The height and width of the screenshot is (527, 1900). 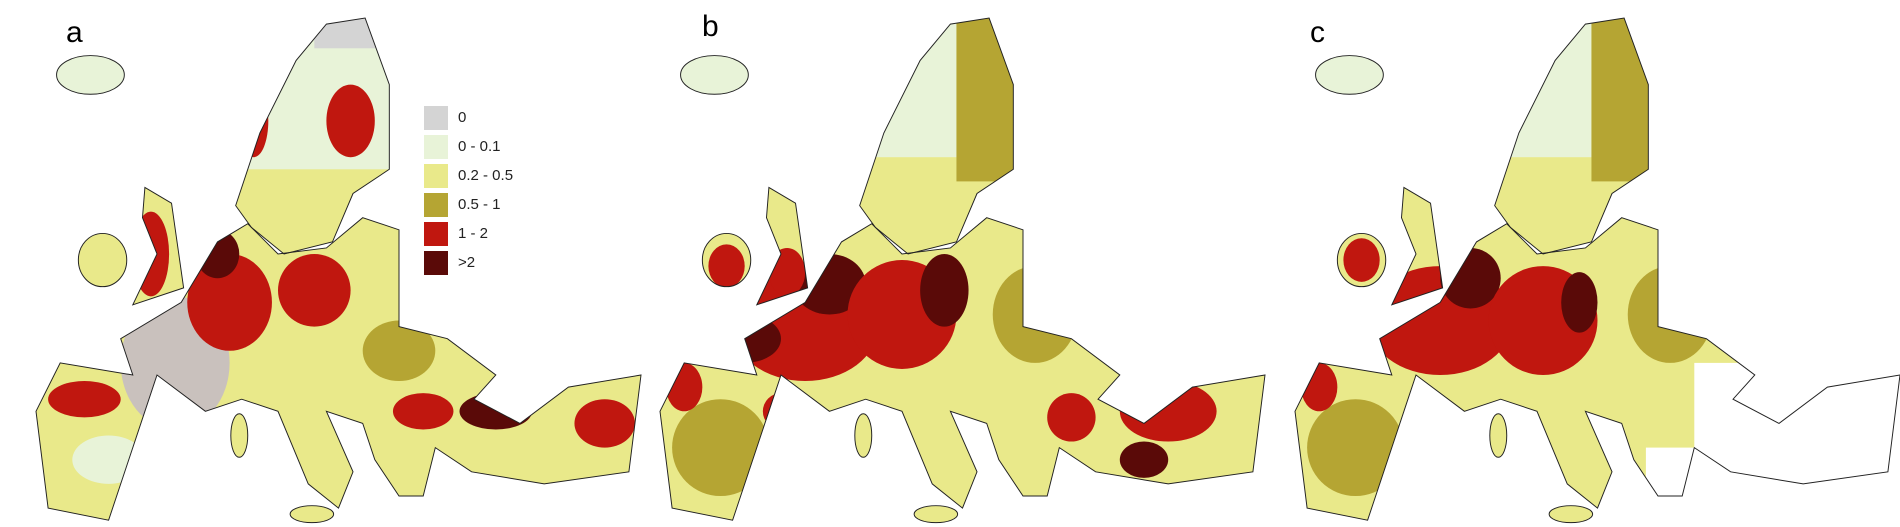 What do you see at coordinates (479, 204) in the screenshot?
I see `legend-label: 0.5 - 1` at bounding box center [479, 204].